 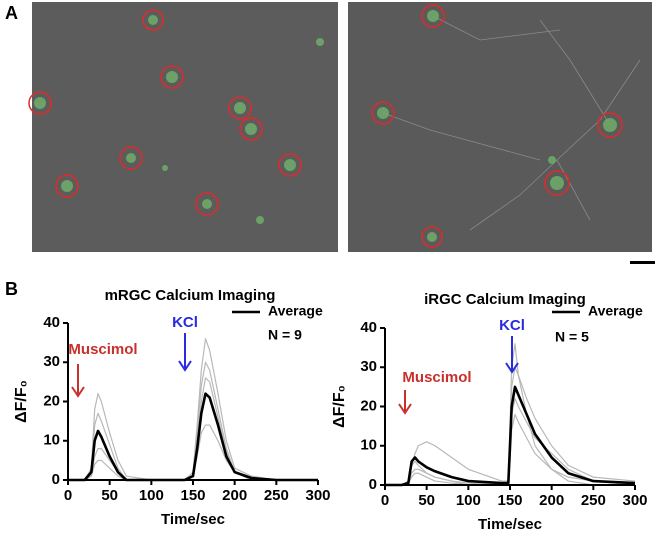 What do you see at coordinates (11, 13) in the screenshot?
I see `panel-label: A` at bounding box center [11, 13].